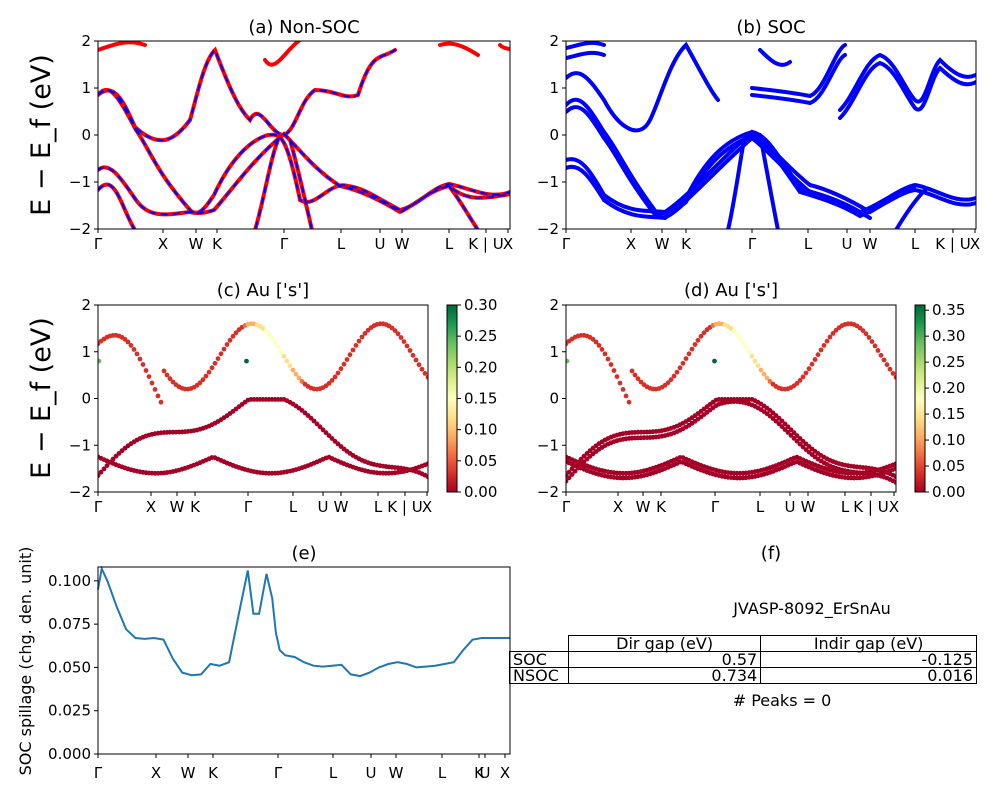  I want to click on y-tick-label: −2, so click(548, 229).